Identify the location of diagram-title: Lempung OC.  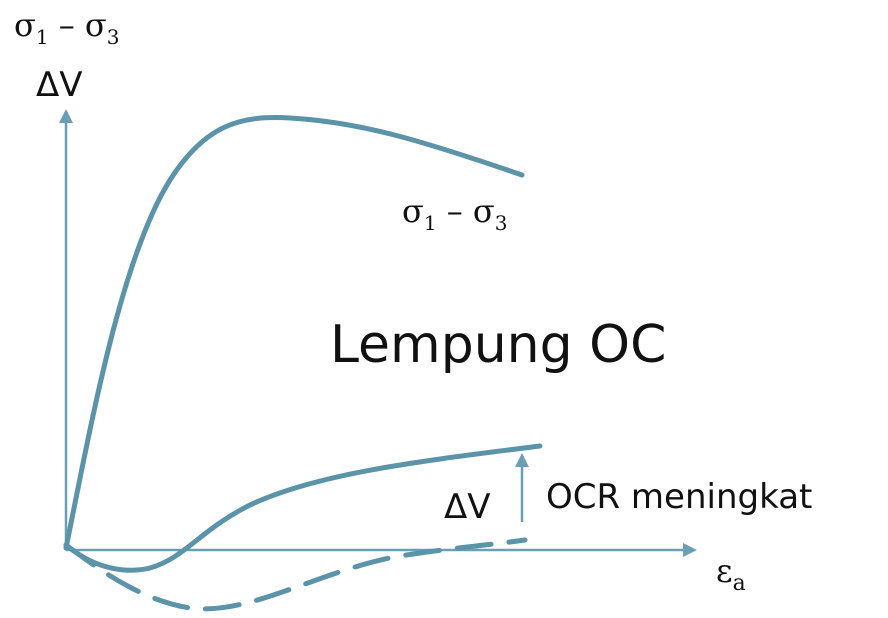
(498, 345).